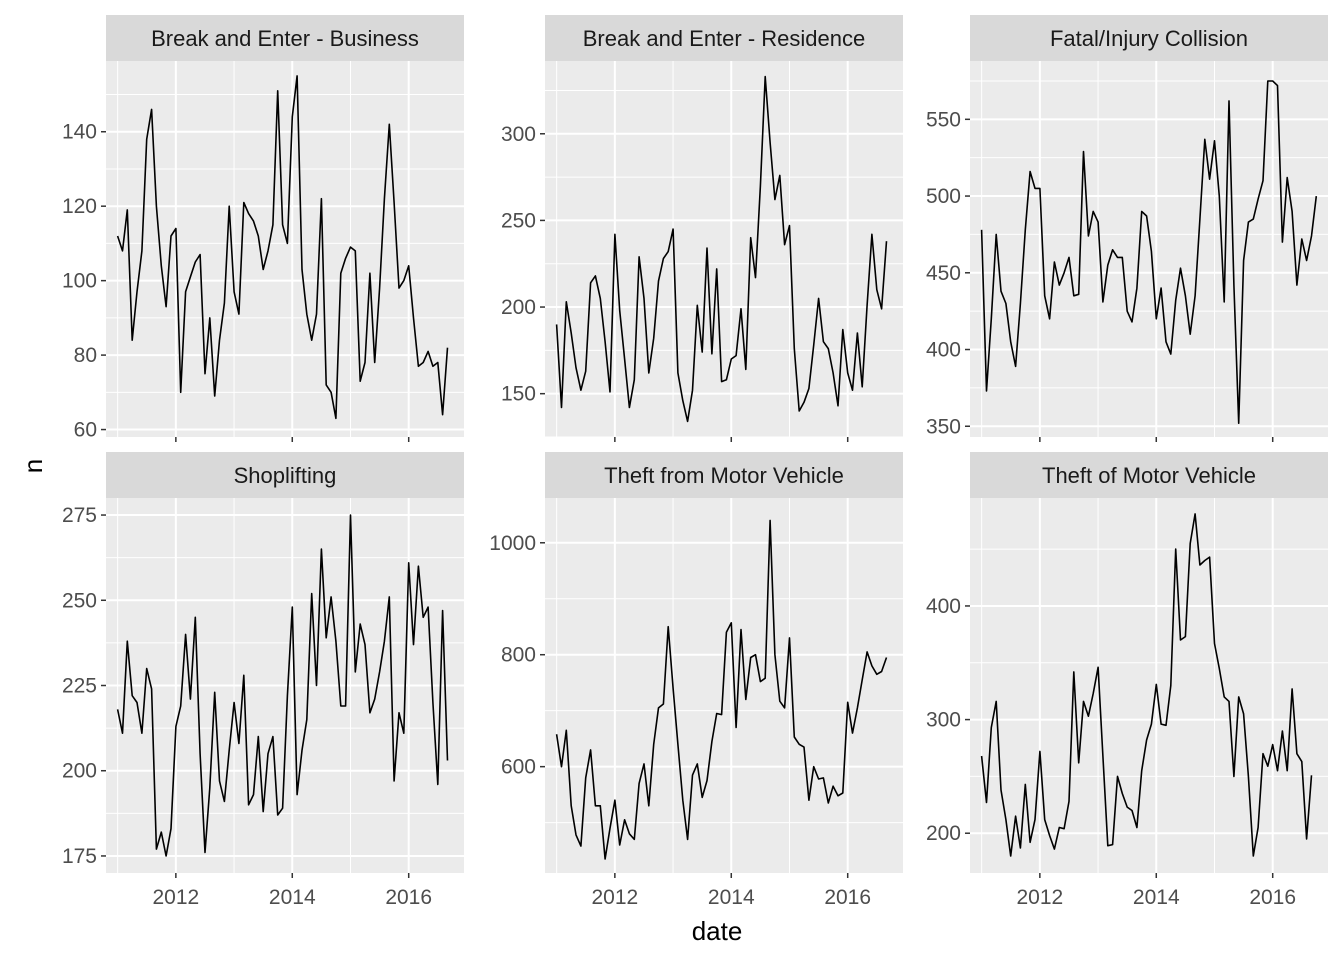 This screenshot has width=1344, height=960. What do you see at coordinates (518, 767) in the screenshot?
I see `y-tick-label: 600` at bounding box center [518, 767].